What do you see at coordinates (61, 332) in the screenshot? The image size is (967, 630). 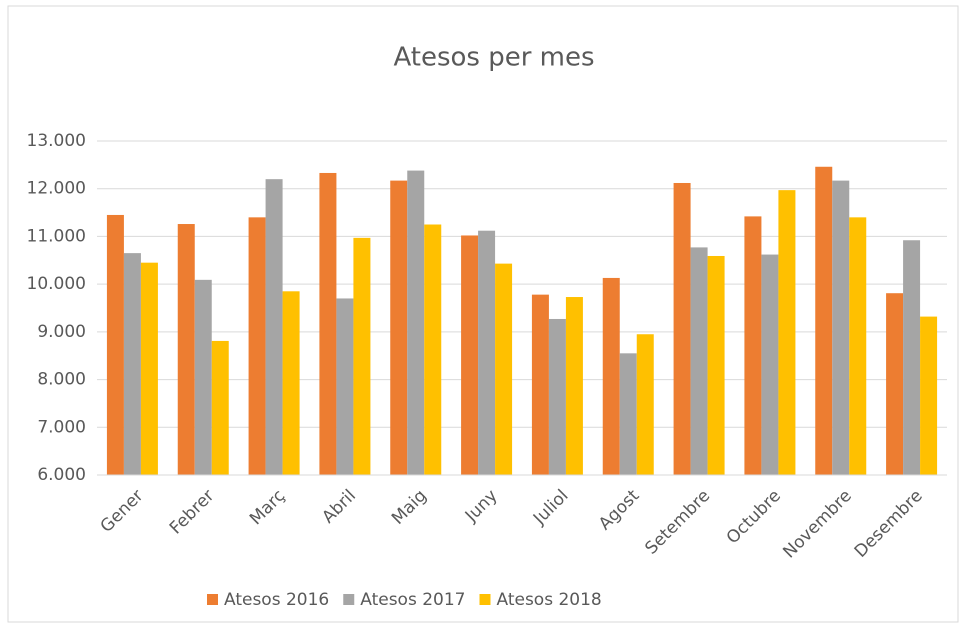 I see `y-tick-label: 9.000` at bounding box center [61, 332].